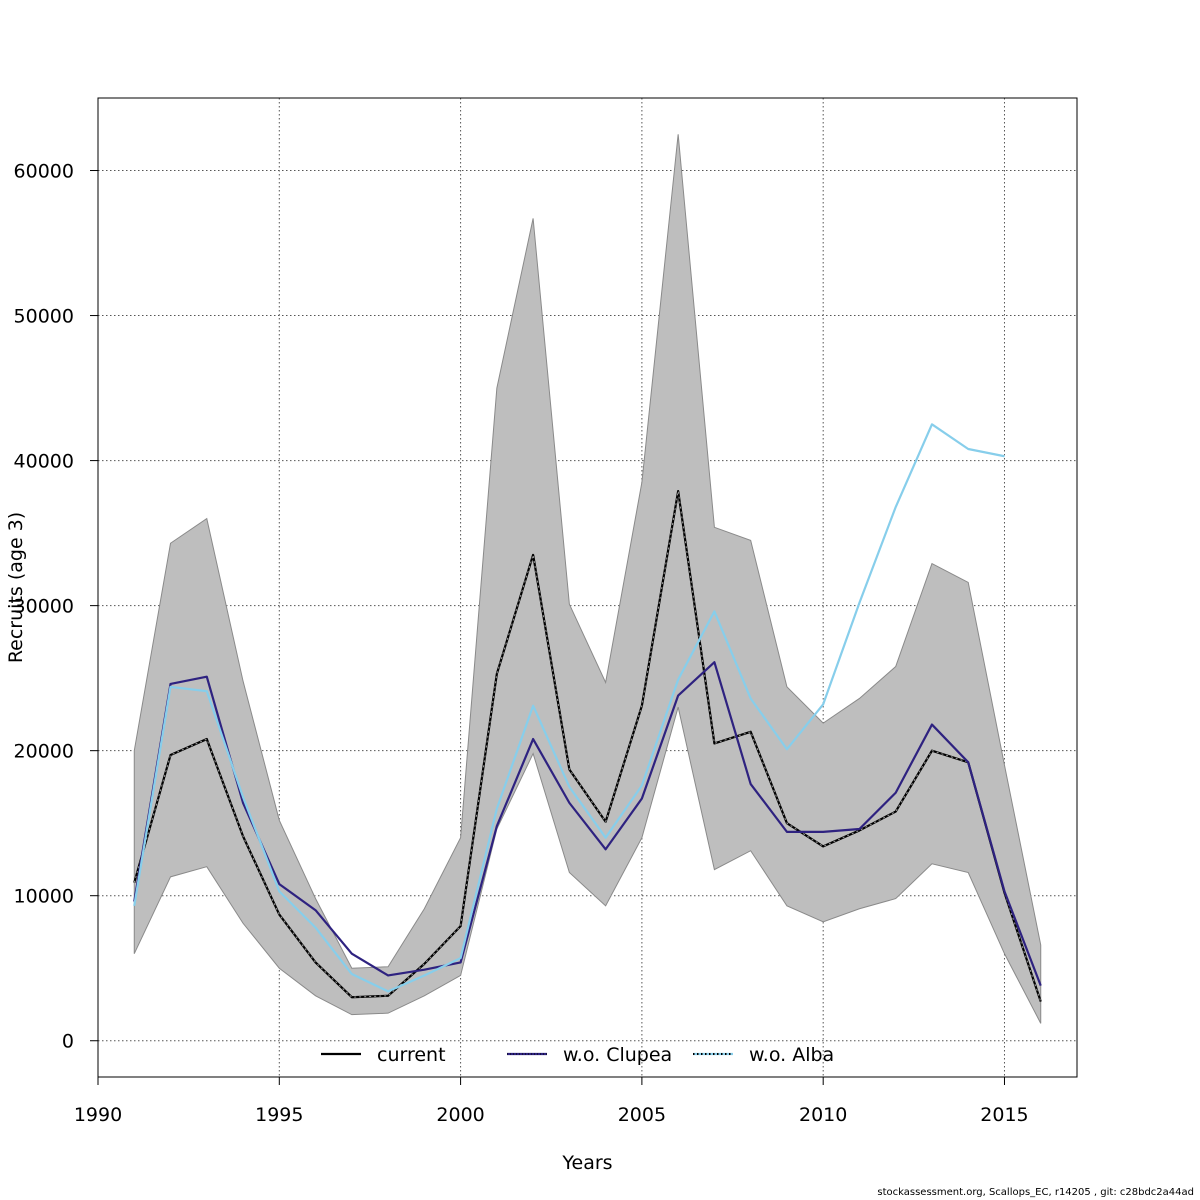 This screenshot has width=1200, height=1200. What do you see at coordinates (16, 587) in the screenshot?
I see `y-axis-label: Recruits (age 3)` at bounding box center [16, 587].